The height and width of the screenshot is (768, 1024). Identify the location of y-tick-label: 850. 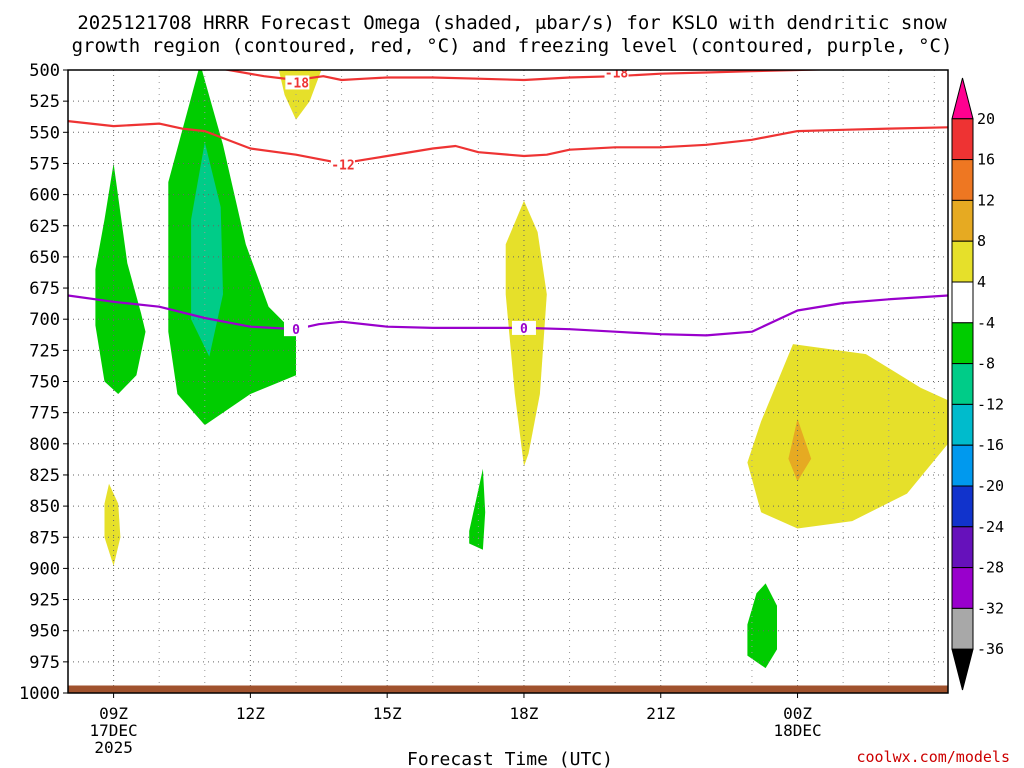
(44, 507).